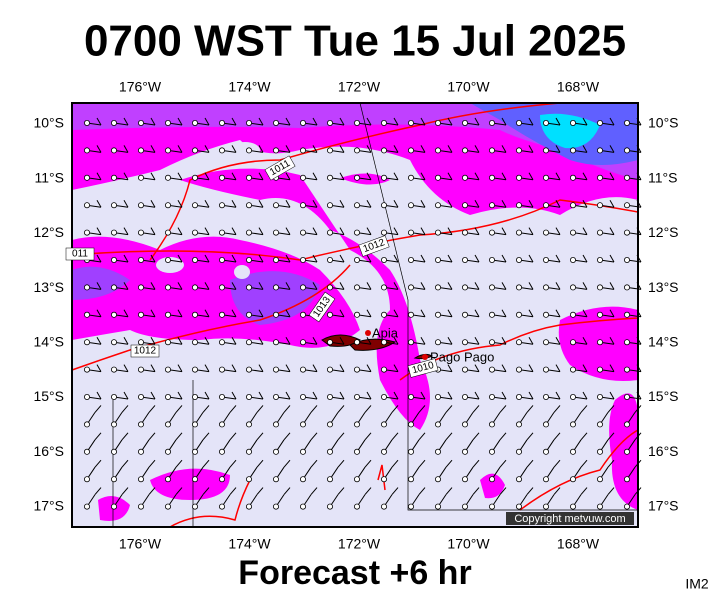  Describe the element at coordinates (48, 287) in the screenshot. I see `lat-label: 13°S` at that location.